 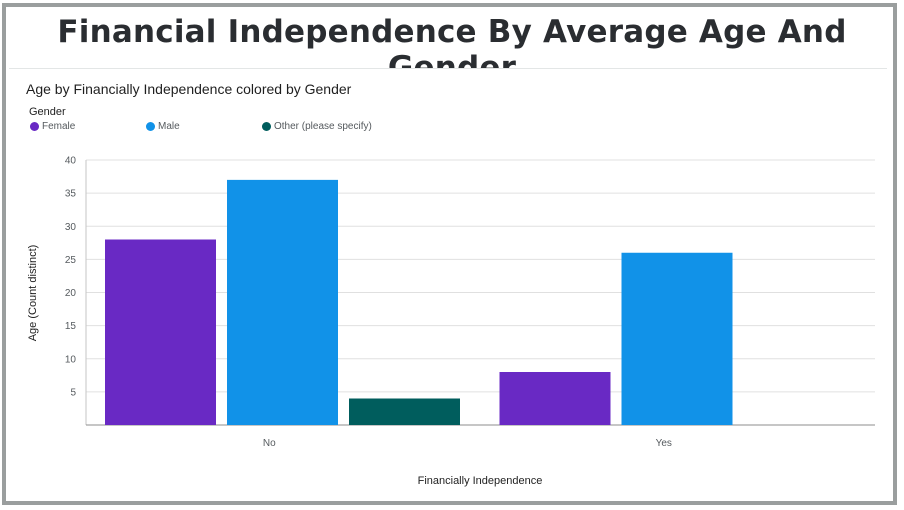 I want to click on x-tick-label: Yes, so click(x=664, y=443).